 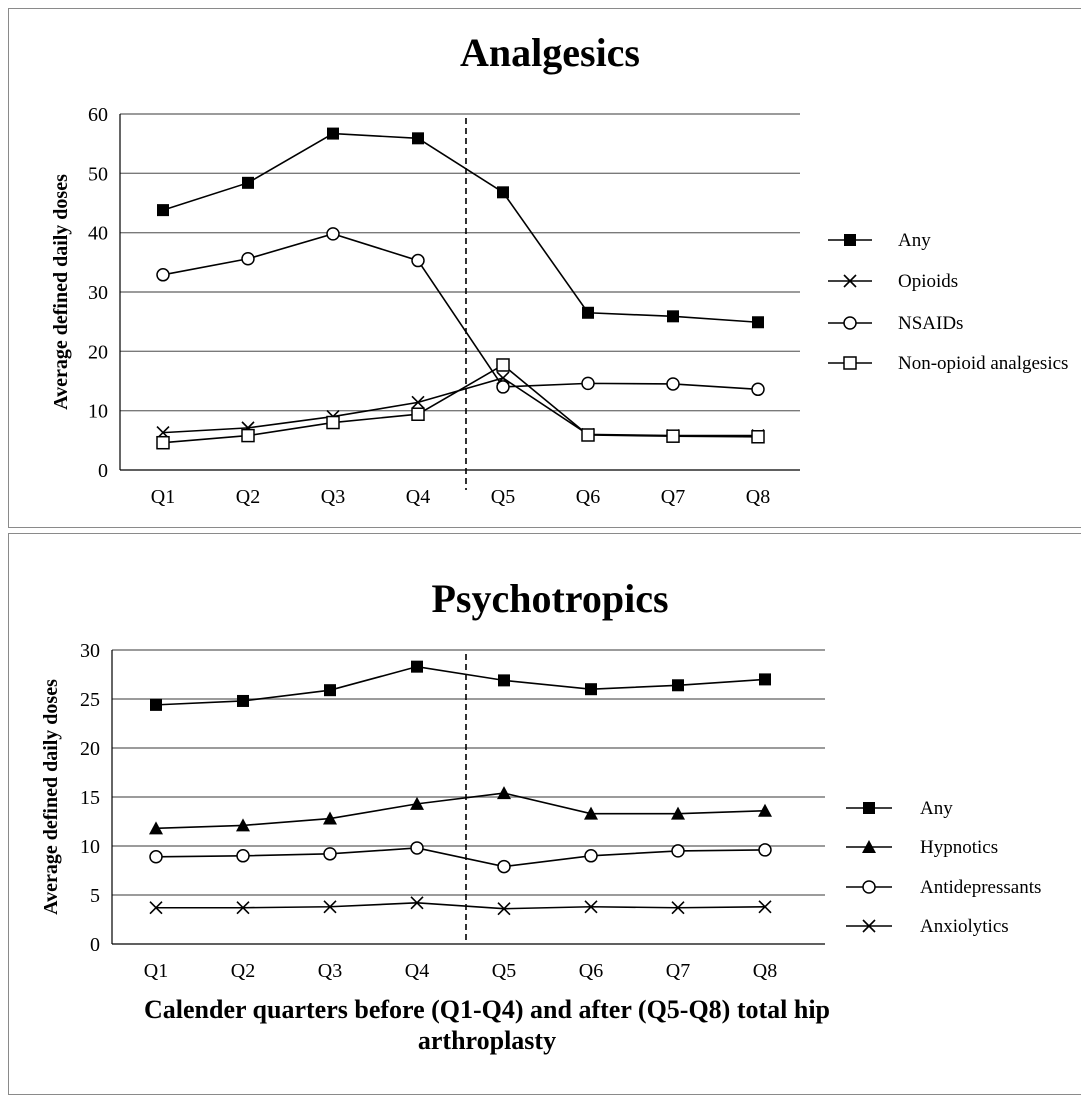 I want to click on y-tick-label: 40, so click(x=98, y=234).